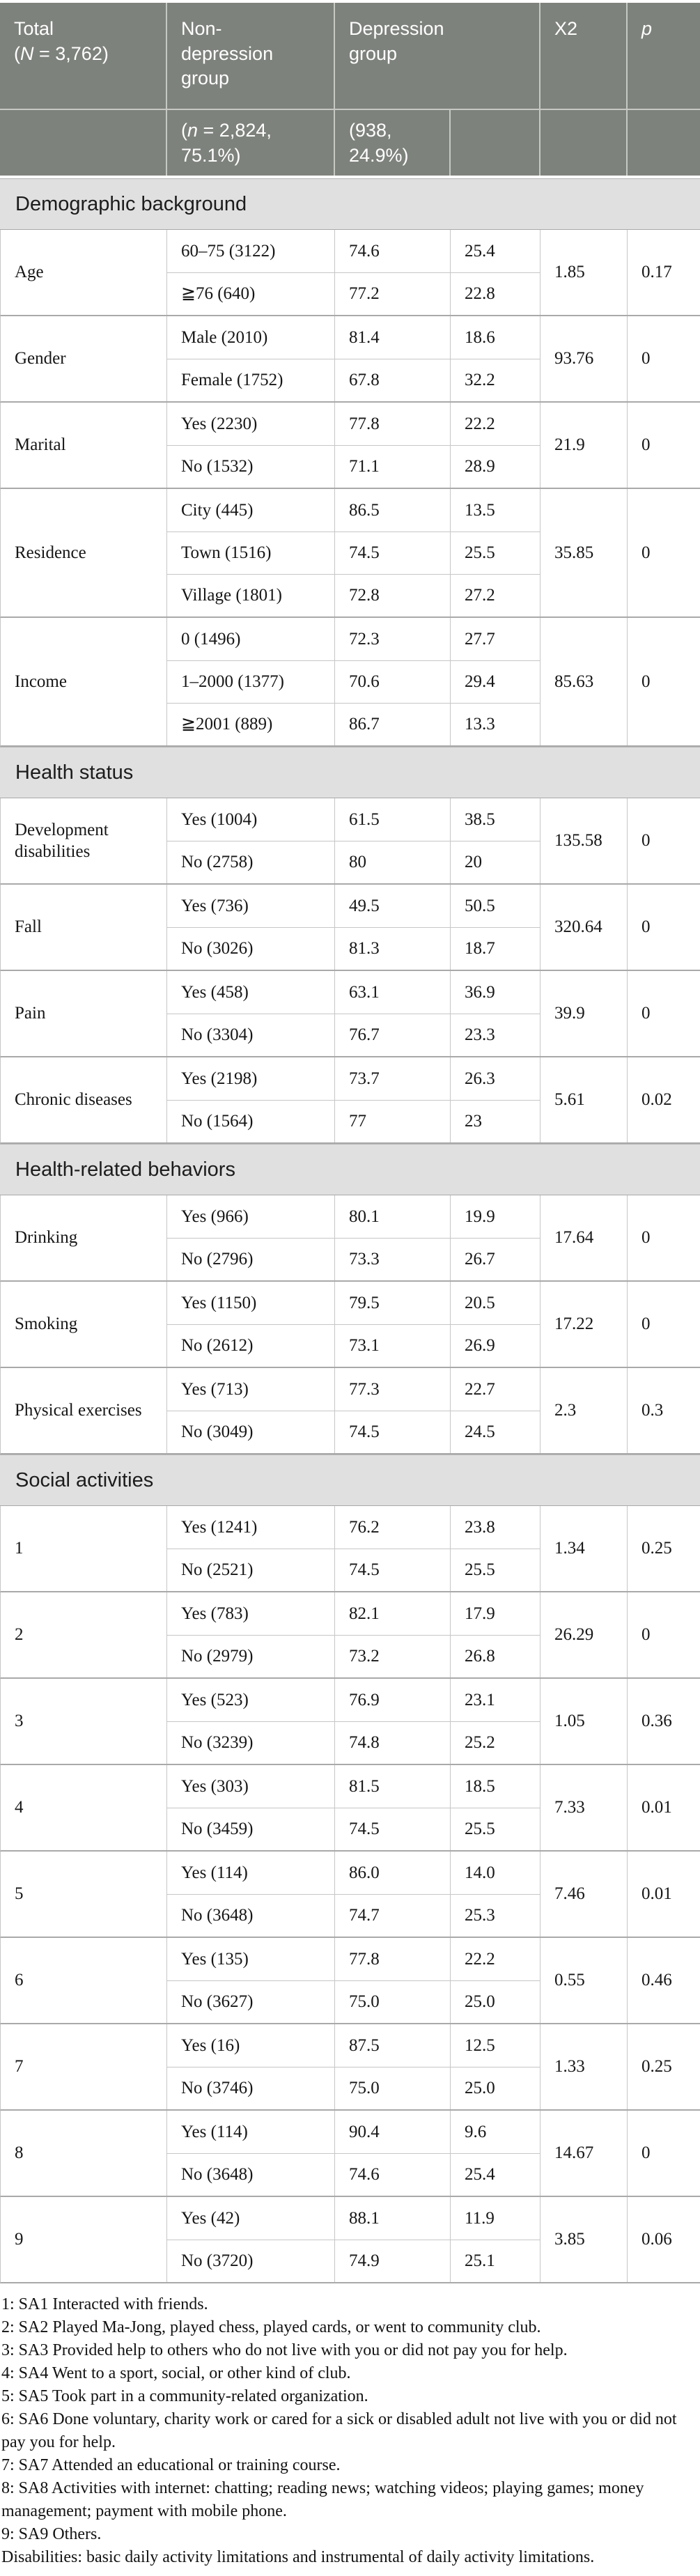  What do you see at coordinates (84, 927) in the screenshot?
I see `variable-label: Fall` at bounding box center [84, 927].